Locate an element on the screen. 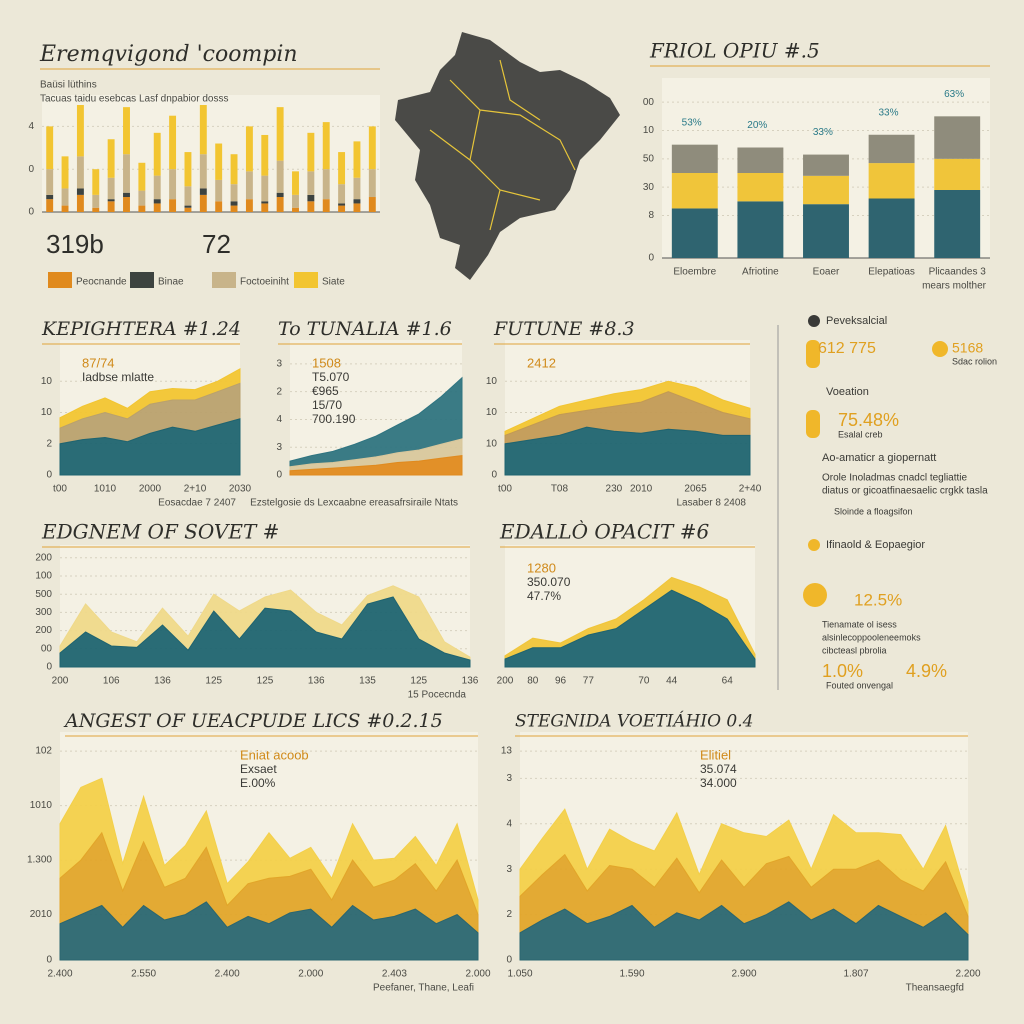 Image resolution: width=1024 pixels, height=1024 pixels. area is located at coordinates (150, 447).